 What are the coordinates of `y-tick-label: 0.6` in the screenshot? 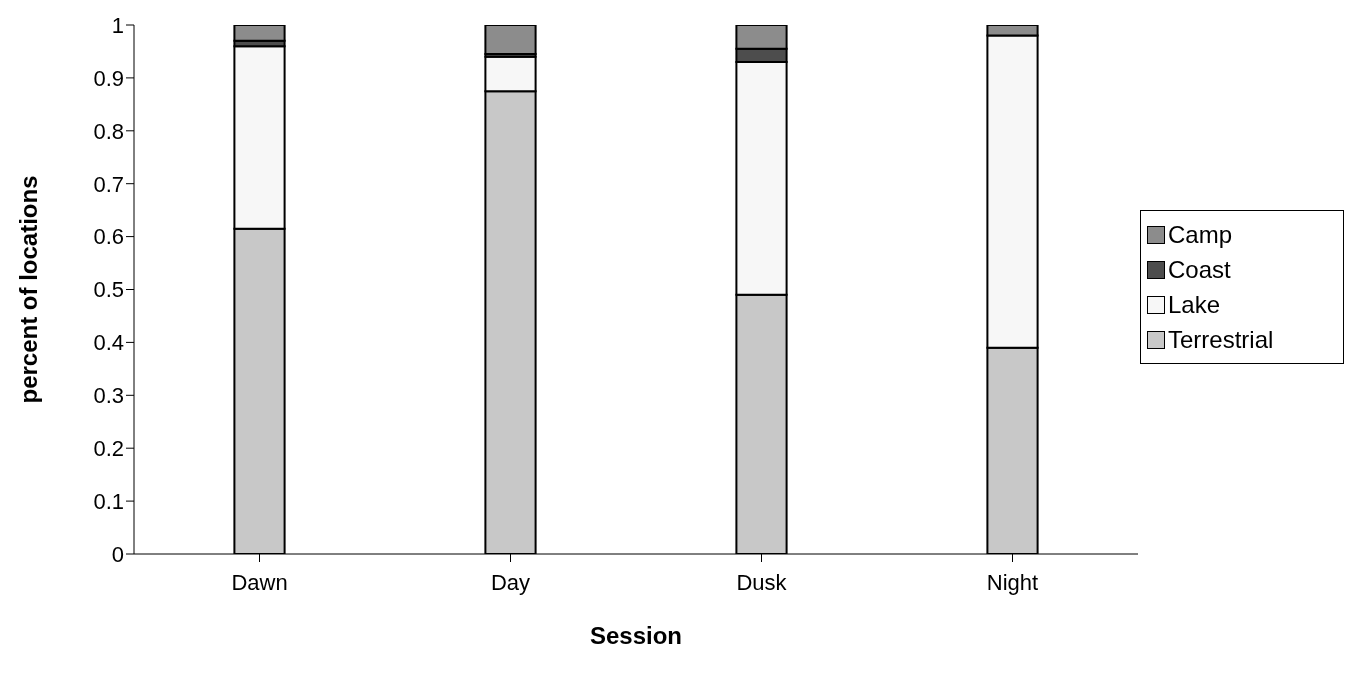 It's located at (108, 237).